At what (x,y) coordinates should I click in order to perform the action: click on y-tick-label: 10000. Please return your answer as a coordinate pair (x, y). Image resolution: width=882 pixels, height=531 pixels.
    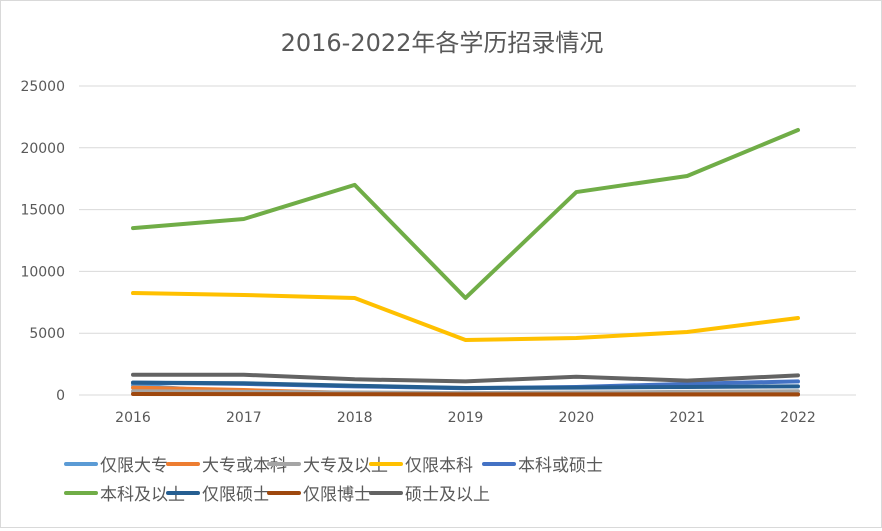
    Looking at the image, I should click on (42, 272).